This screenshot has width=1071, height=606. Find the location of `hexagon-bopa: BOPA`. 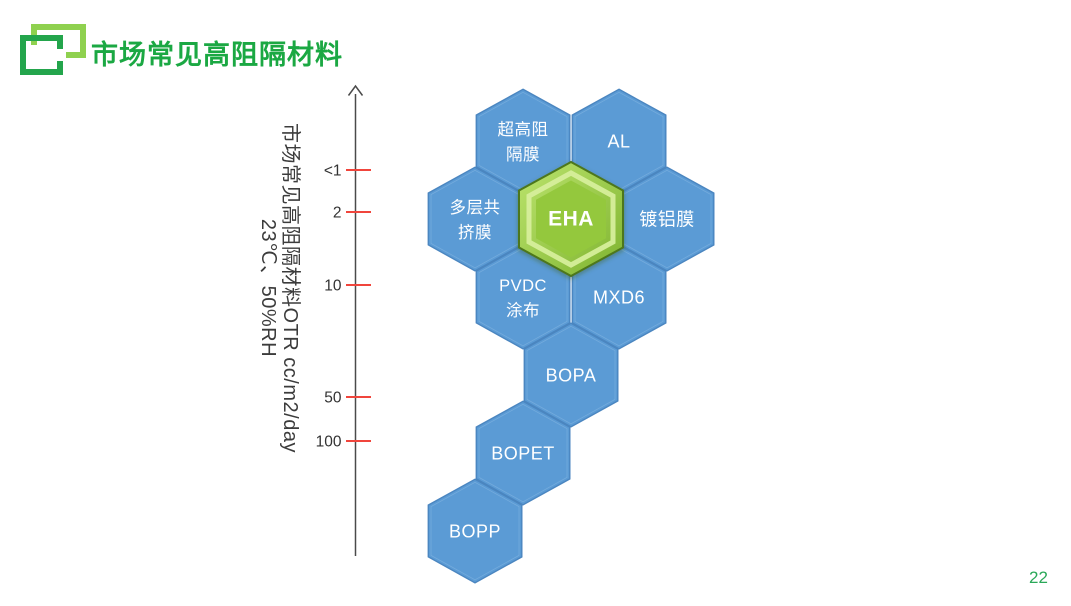

hexagon-bopa: BOPA is located at coordinates (571, 375).